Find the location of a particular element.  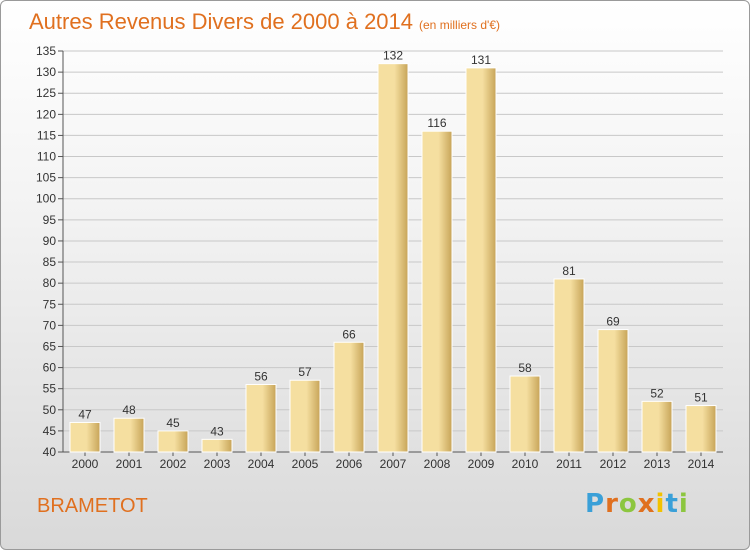

value-label: 47 is located at coordinates (85, 414).